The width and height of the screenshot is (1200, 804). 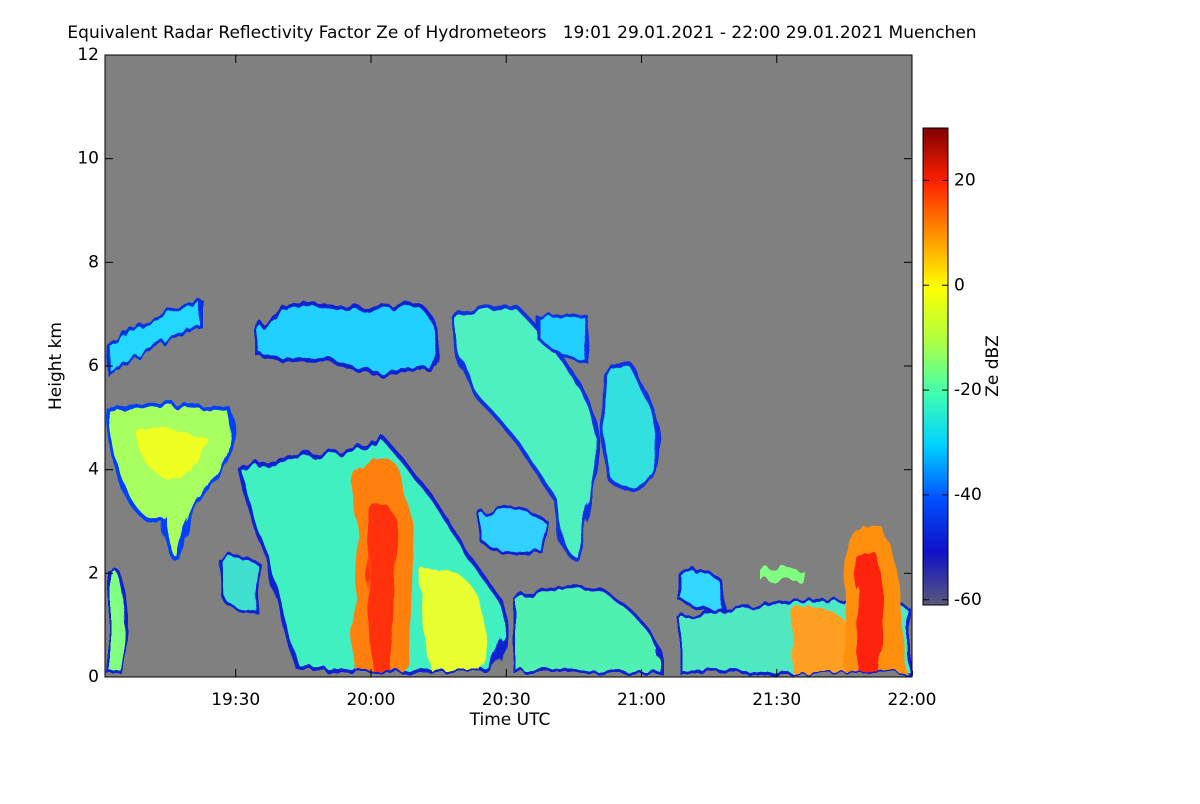 I want to click on x-tick-label: 22:00, so click(x=912, y=700).